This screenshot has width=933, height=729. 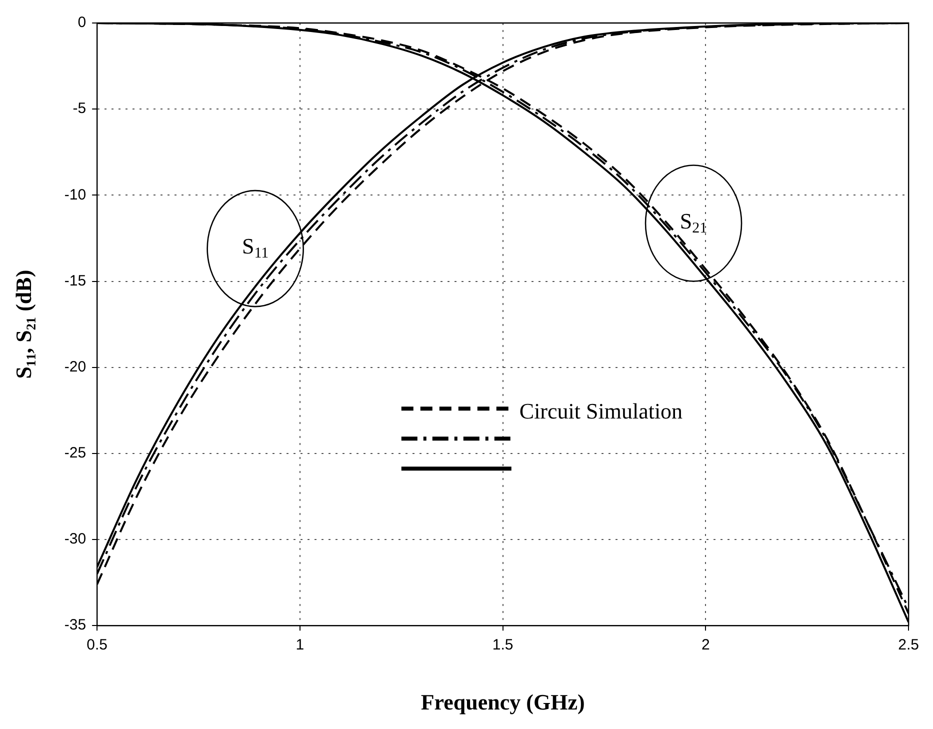 I want to click on y-tick-label: -25, so click(x=75, y=453).